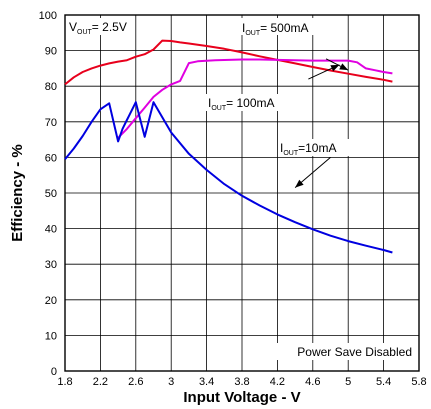  I want to click on y-tick-label: 80, so click(51, 87).